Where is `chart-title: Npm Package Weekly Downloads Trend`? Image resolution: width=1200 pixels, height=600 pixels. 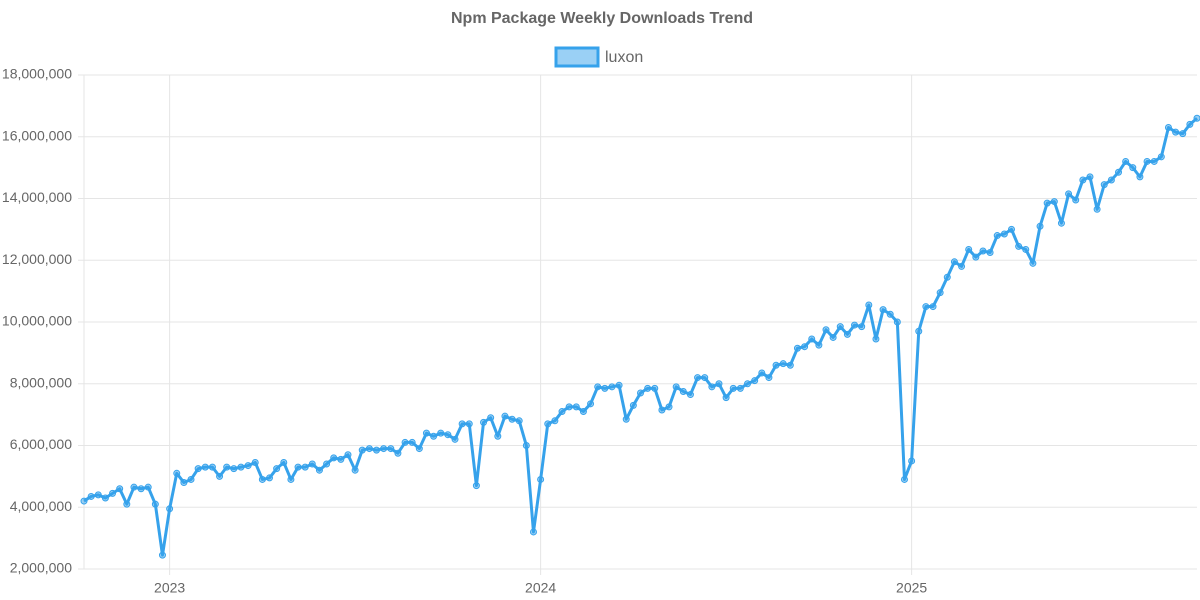
chart-title: Npm Package Weekly Downloads Trend is located at coordinates (602, 18).